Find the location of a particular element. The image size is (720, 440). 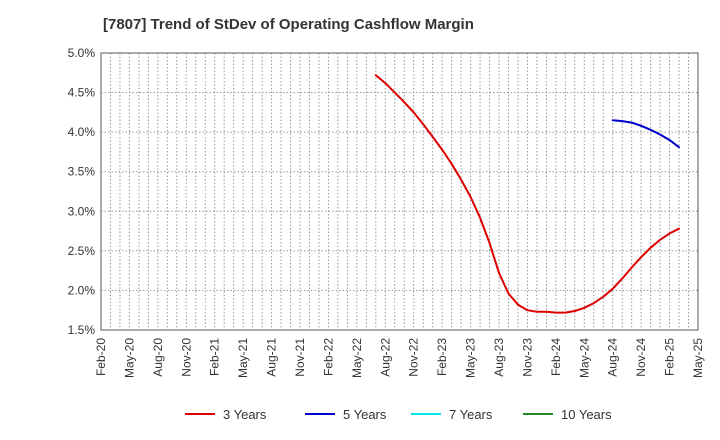

legend: 3 Years 5 Years 7 Years 10 Years is located at coordinates (398, 414).